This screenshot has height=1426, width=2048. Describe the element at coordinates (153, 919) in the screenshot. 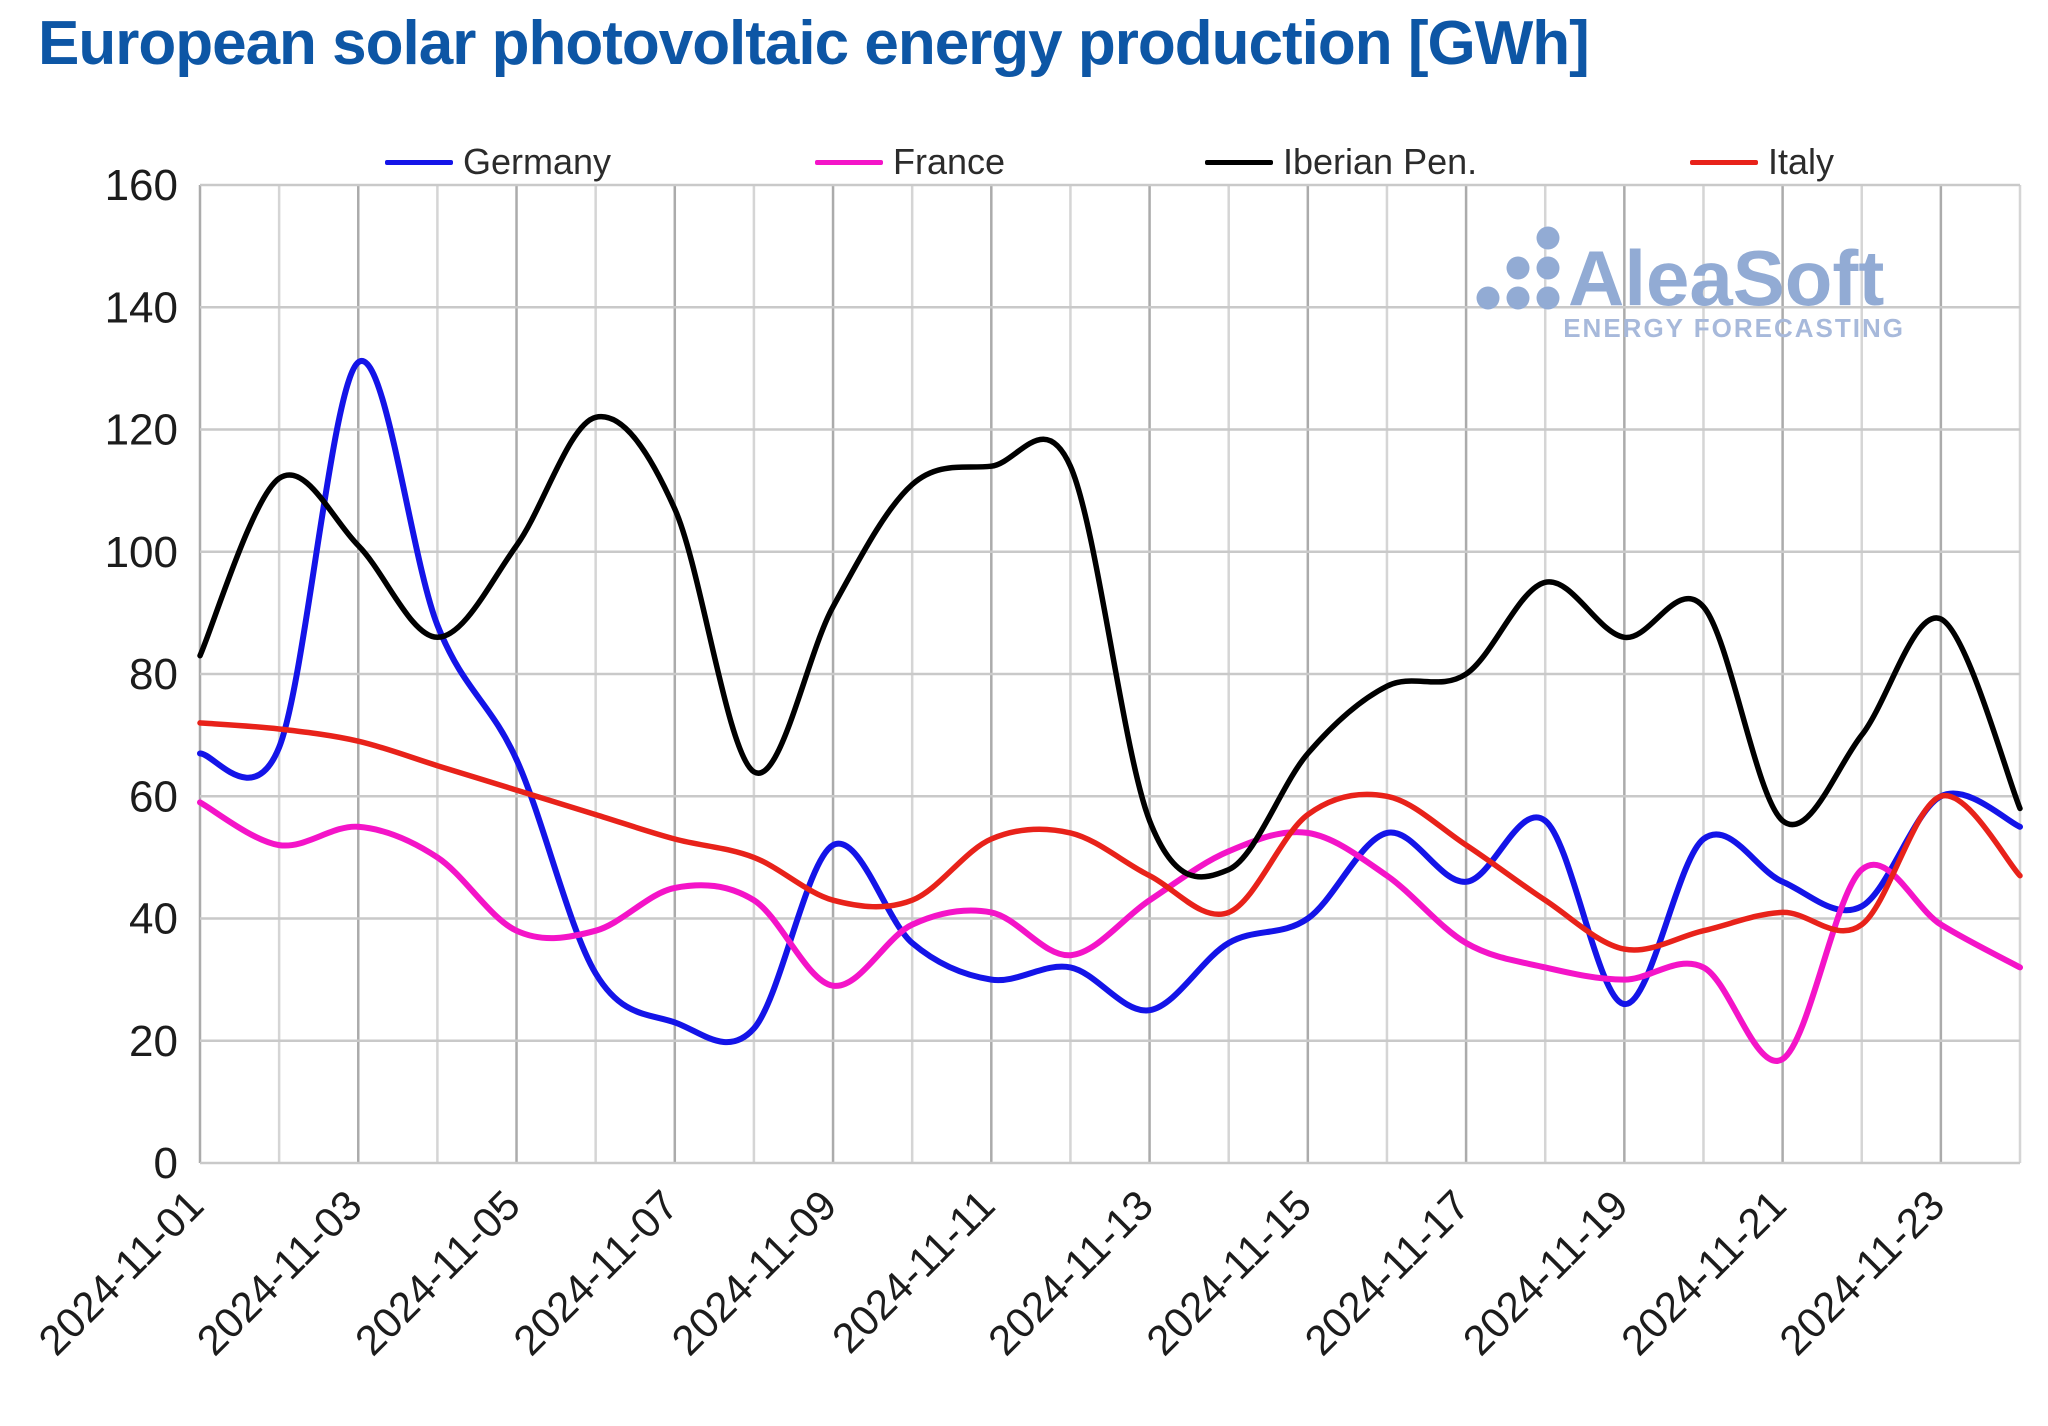

I see `y-axis-tick-label: 40` at that location.